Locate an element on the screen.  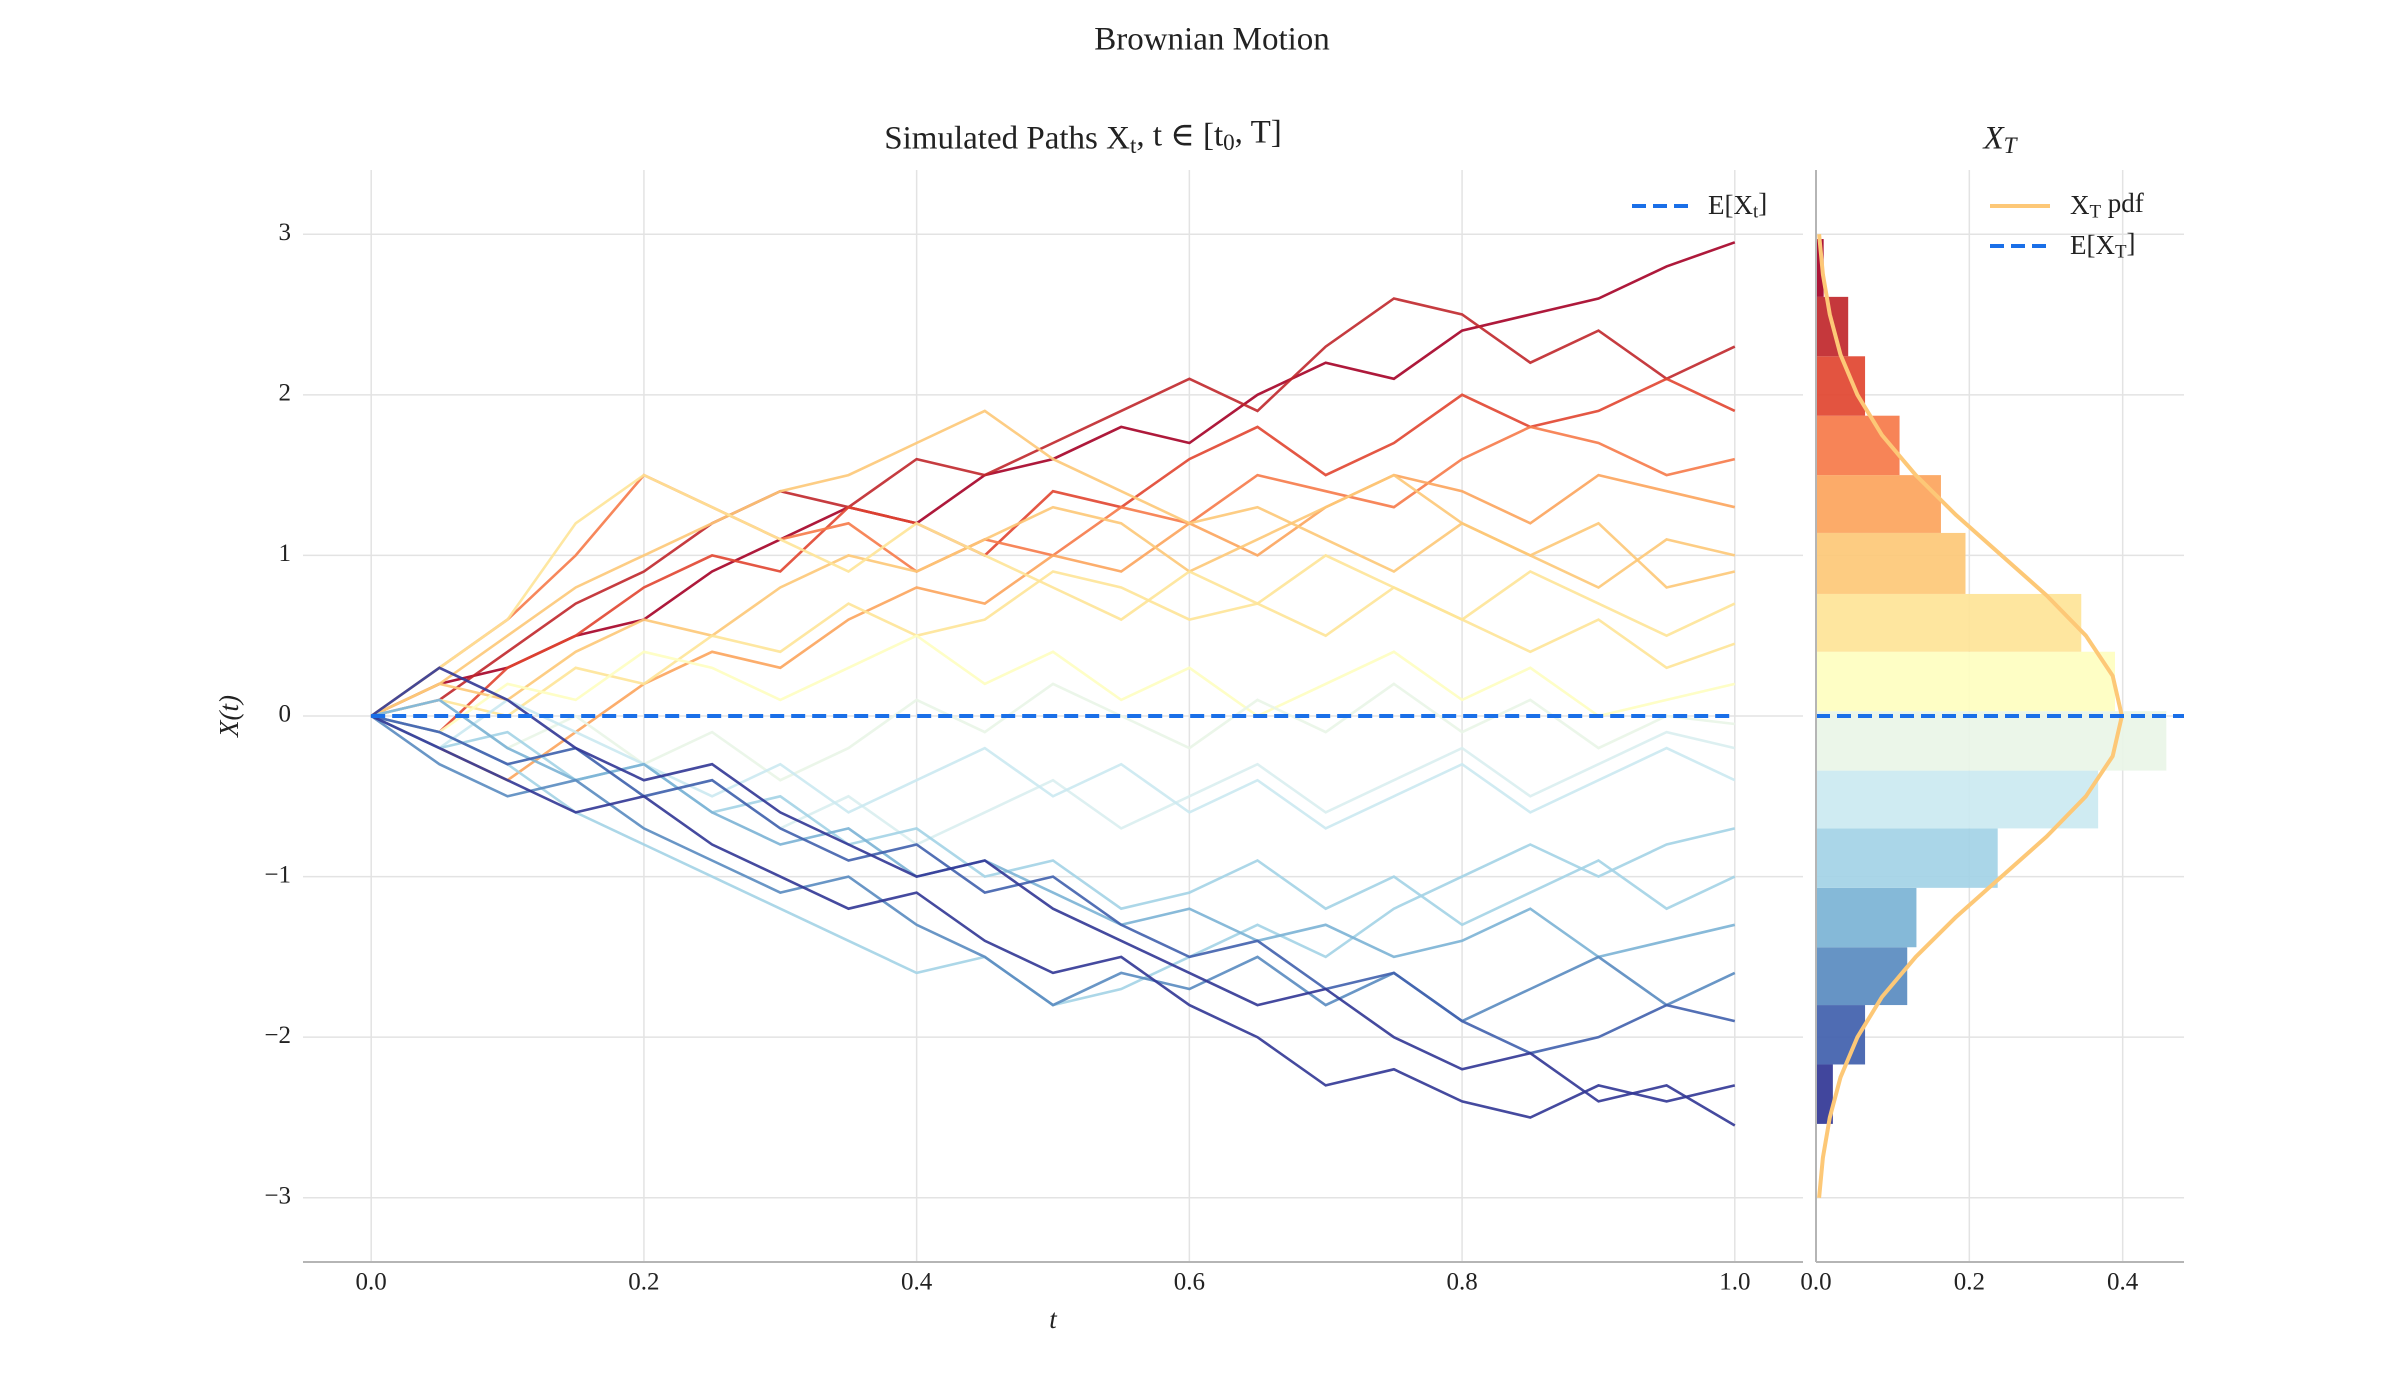
figure-title: Brownian Motion is located at coordinates (1212, 40).